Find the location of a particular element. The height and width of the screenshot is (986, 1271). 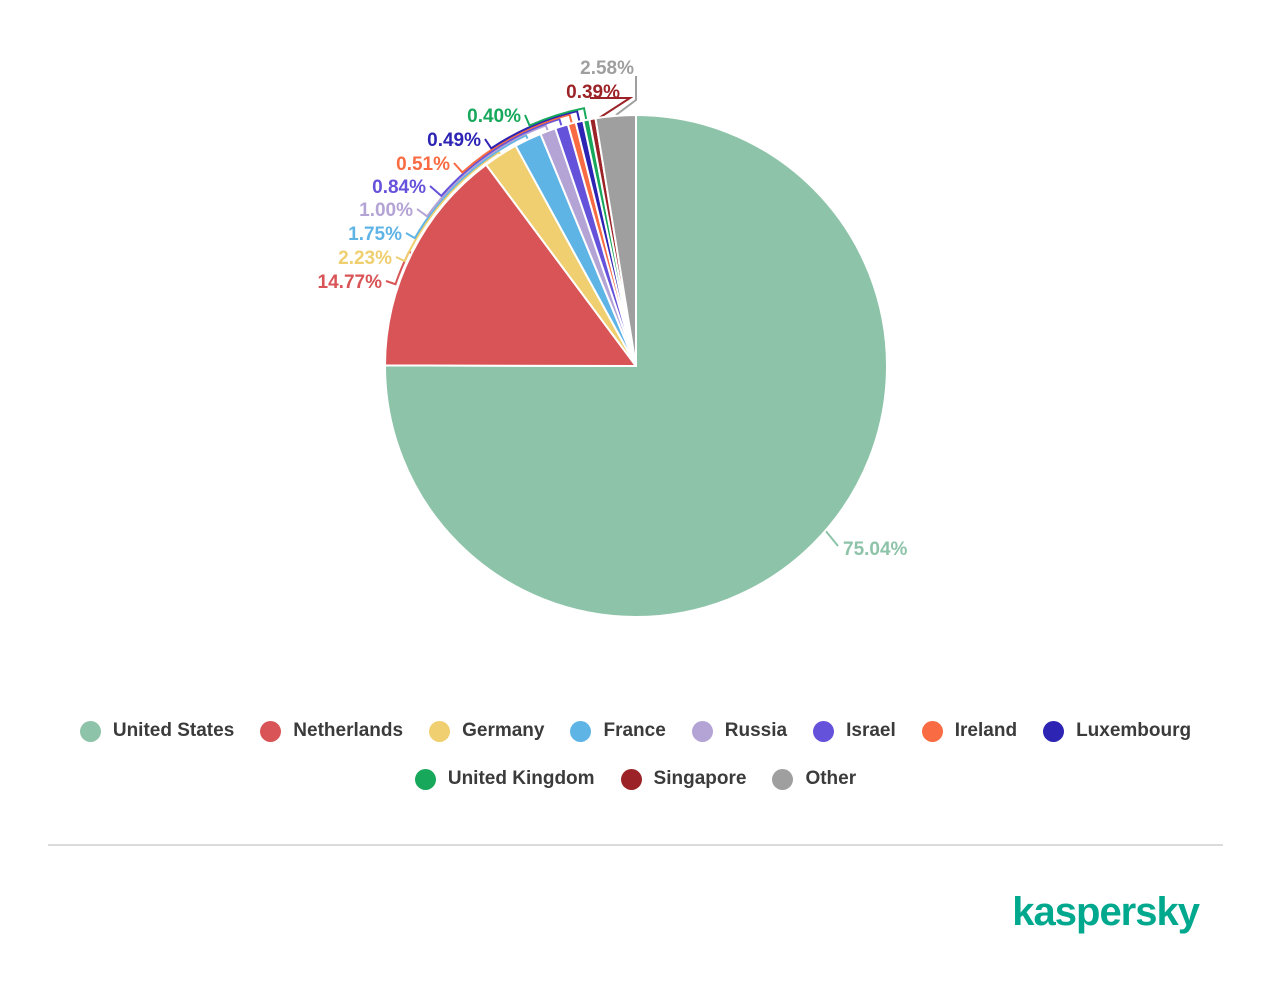

legend-row: United Kingdom Singapore Other is located at coordinates (635, 779).